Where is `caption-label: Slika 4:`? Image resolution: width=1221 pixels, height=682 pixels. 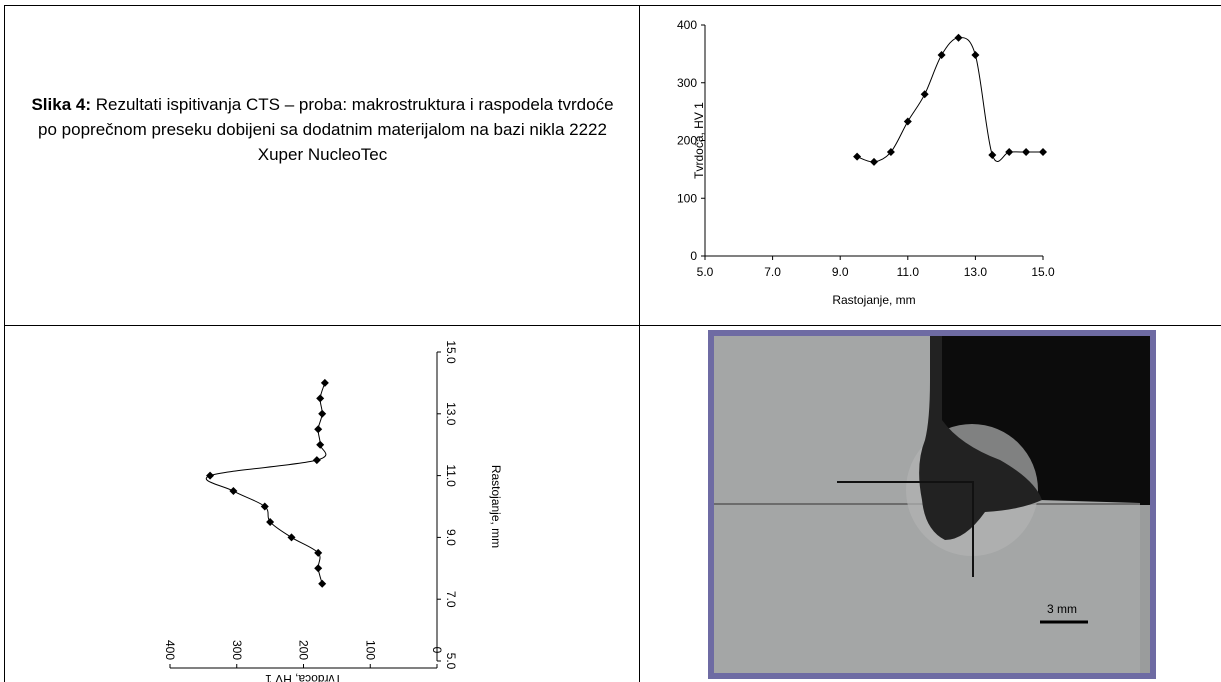 caption-label: Slika 4: is located at coordinates (61, 104).